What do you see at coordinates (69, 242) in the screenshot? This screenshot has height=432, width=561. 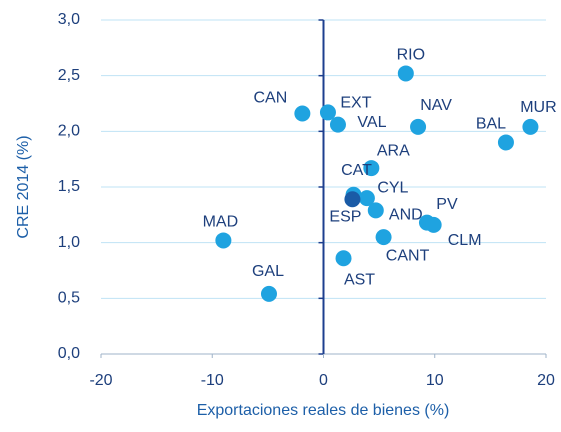 I see `y-tick-label: 1,0` at bounding box center [69, 242].